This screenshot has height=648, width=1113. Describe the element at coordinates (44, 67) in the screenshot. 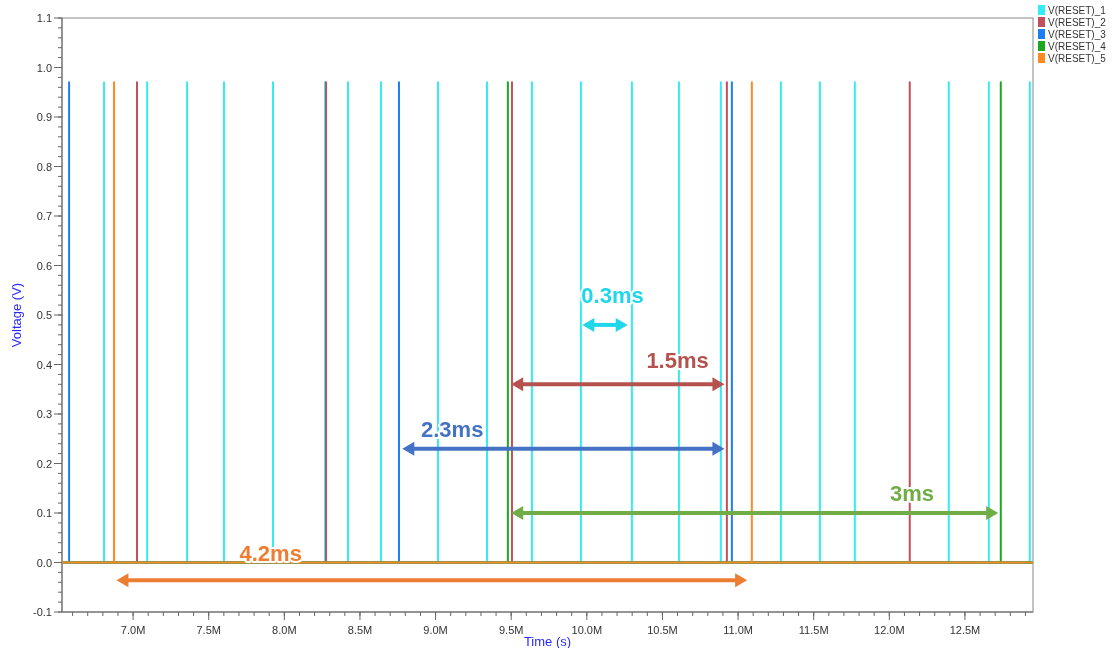

I see `y-tick-label: 1.0` at that location.